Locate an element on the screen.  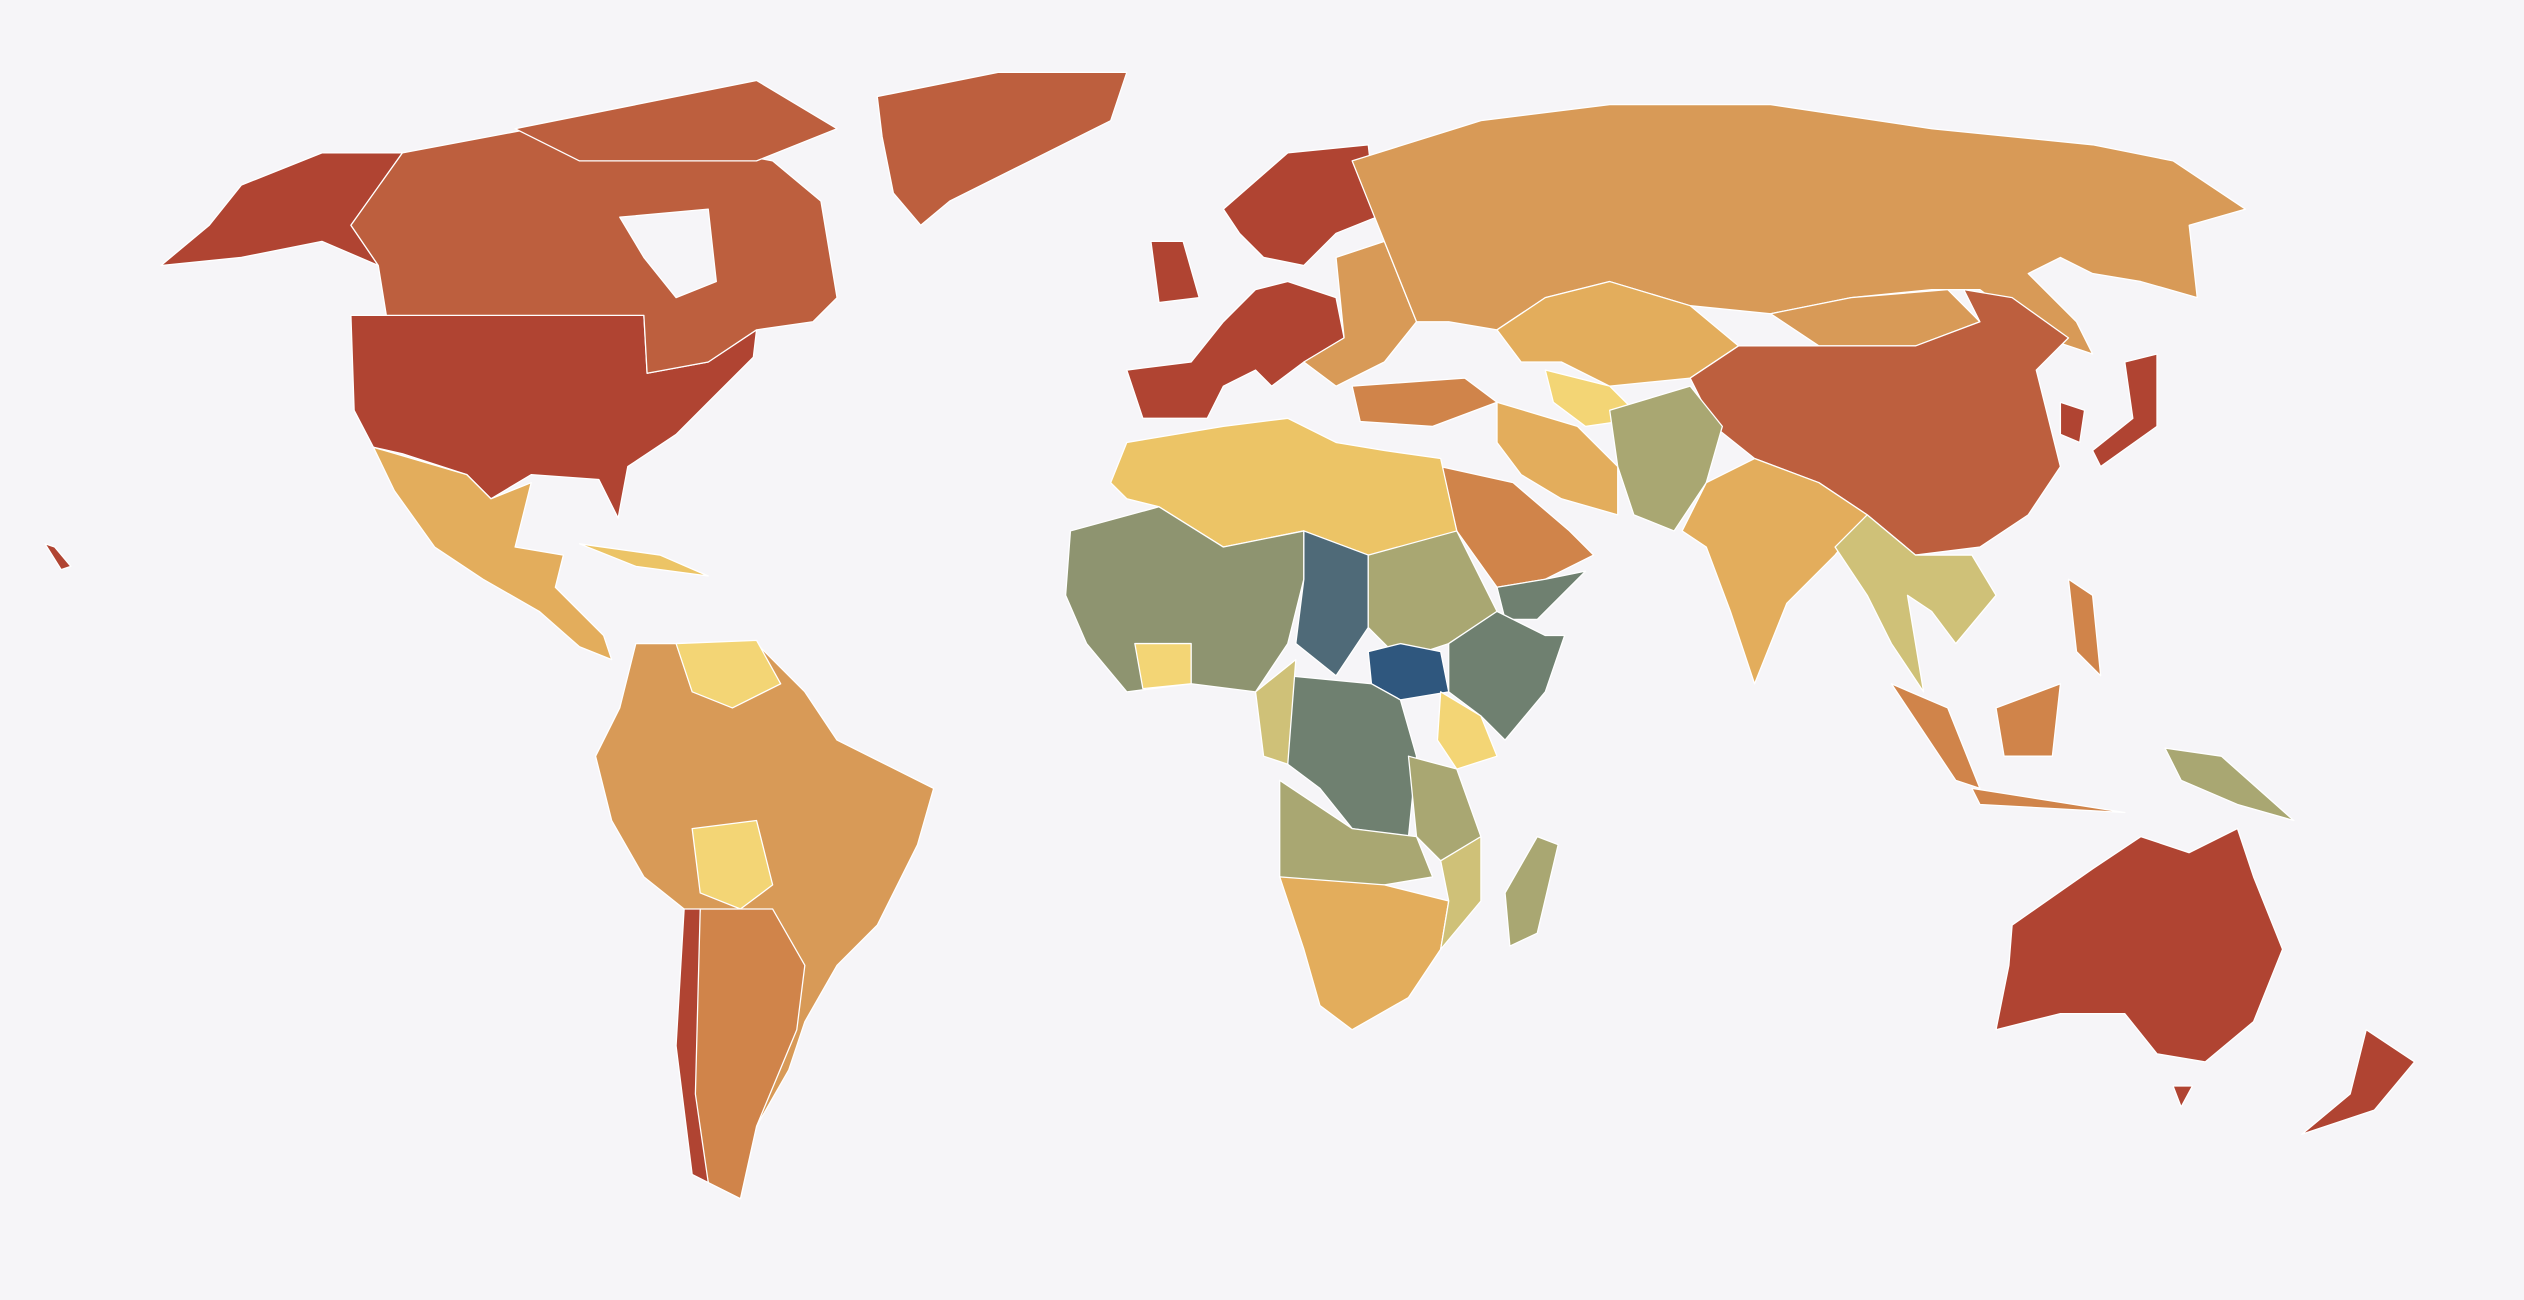
java is located at coordinates (2048, 800).